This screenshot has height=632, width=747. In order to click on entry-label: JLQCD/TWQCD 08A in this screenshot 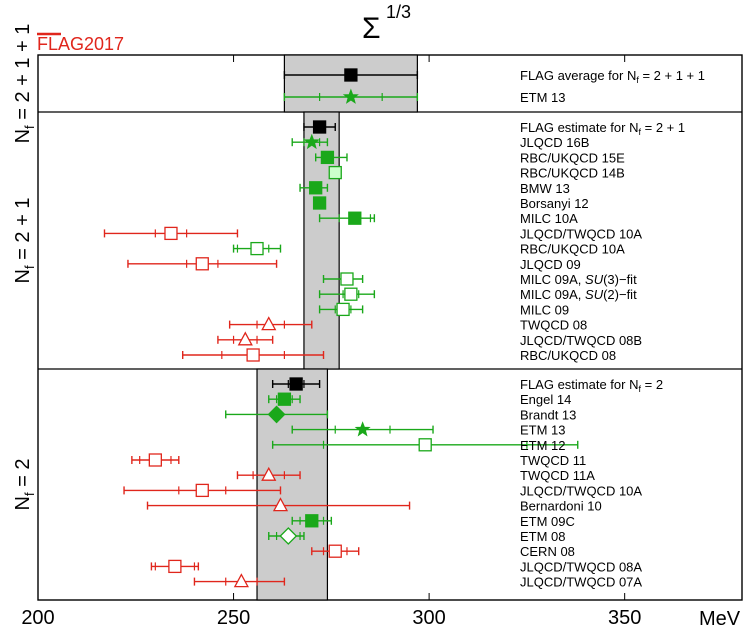, I will do `click(581, 566)`.